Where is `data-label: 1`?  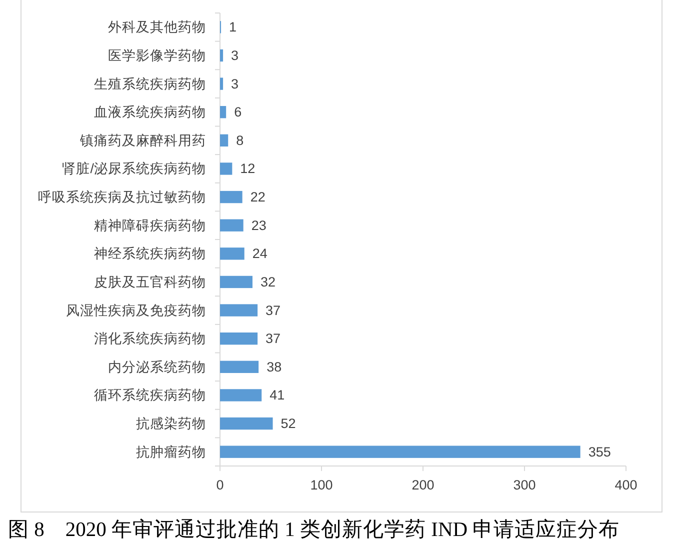
data-label: 1 is located at coordinates (233, 27).